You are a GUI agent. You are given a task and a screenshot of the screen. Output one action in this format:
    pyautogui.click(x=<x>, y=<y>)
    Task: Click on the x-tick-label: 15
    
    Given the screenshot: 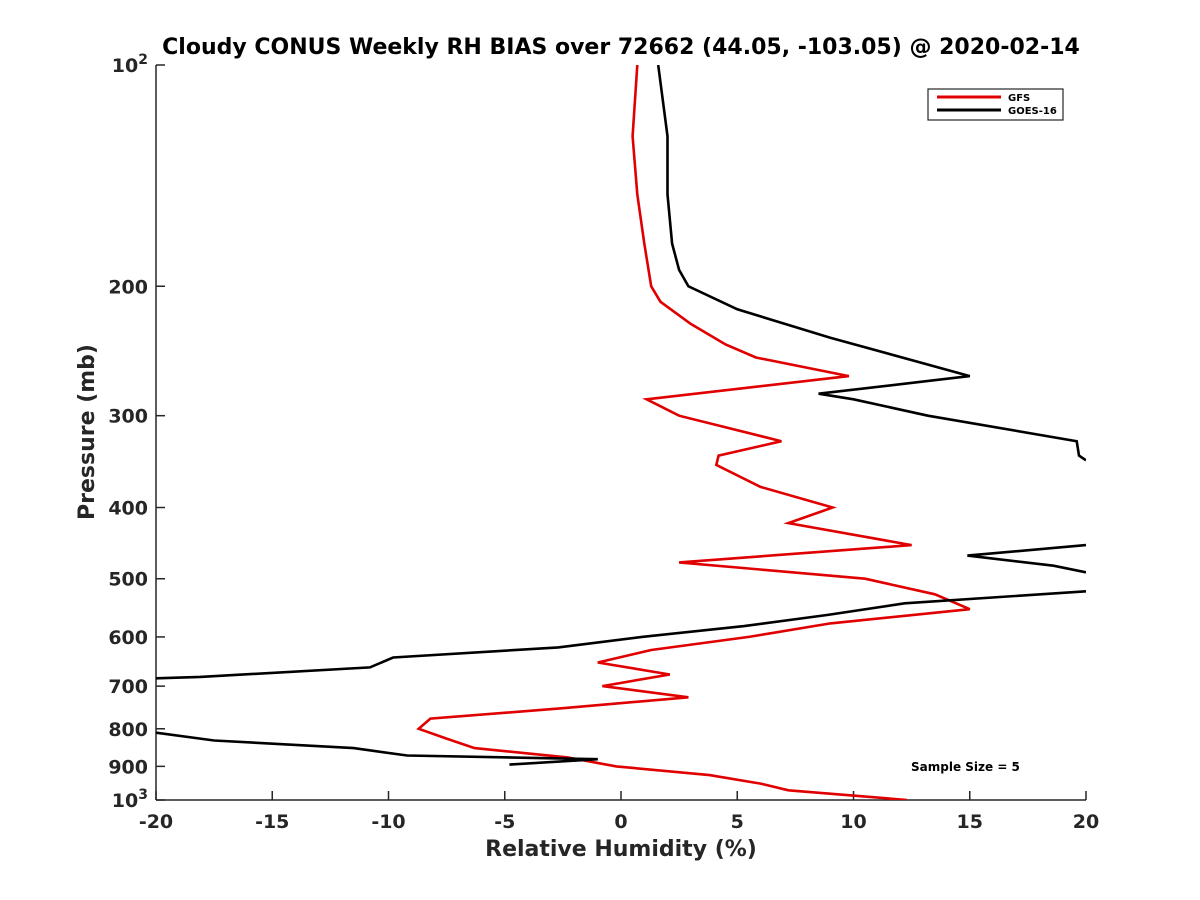 What is the action you would take?
    pyautogui.click(x=970, y=822)
    